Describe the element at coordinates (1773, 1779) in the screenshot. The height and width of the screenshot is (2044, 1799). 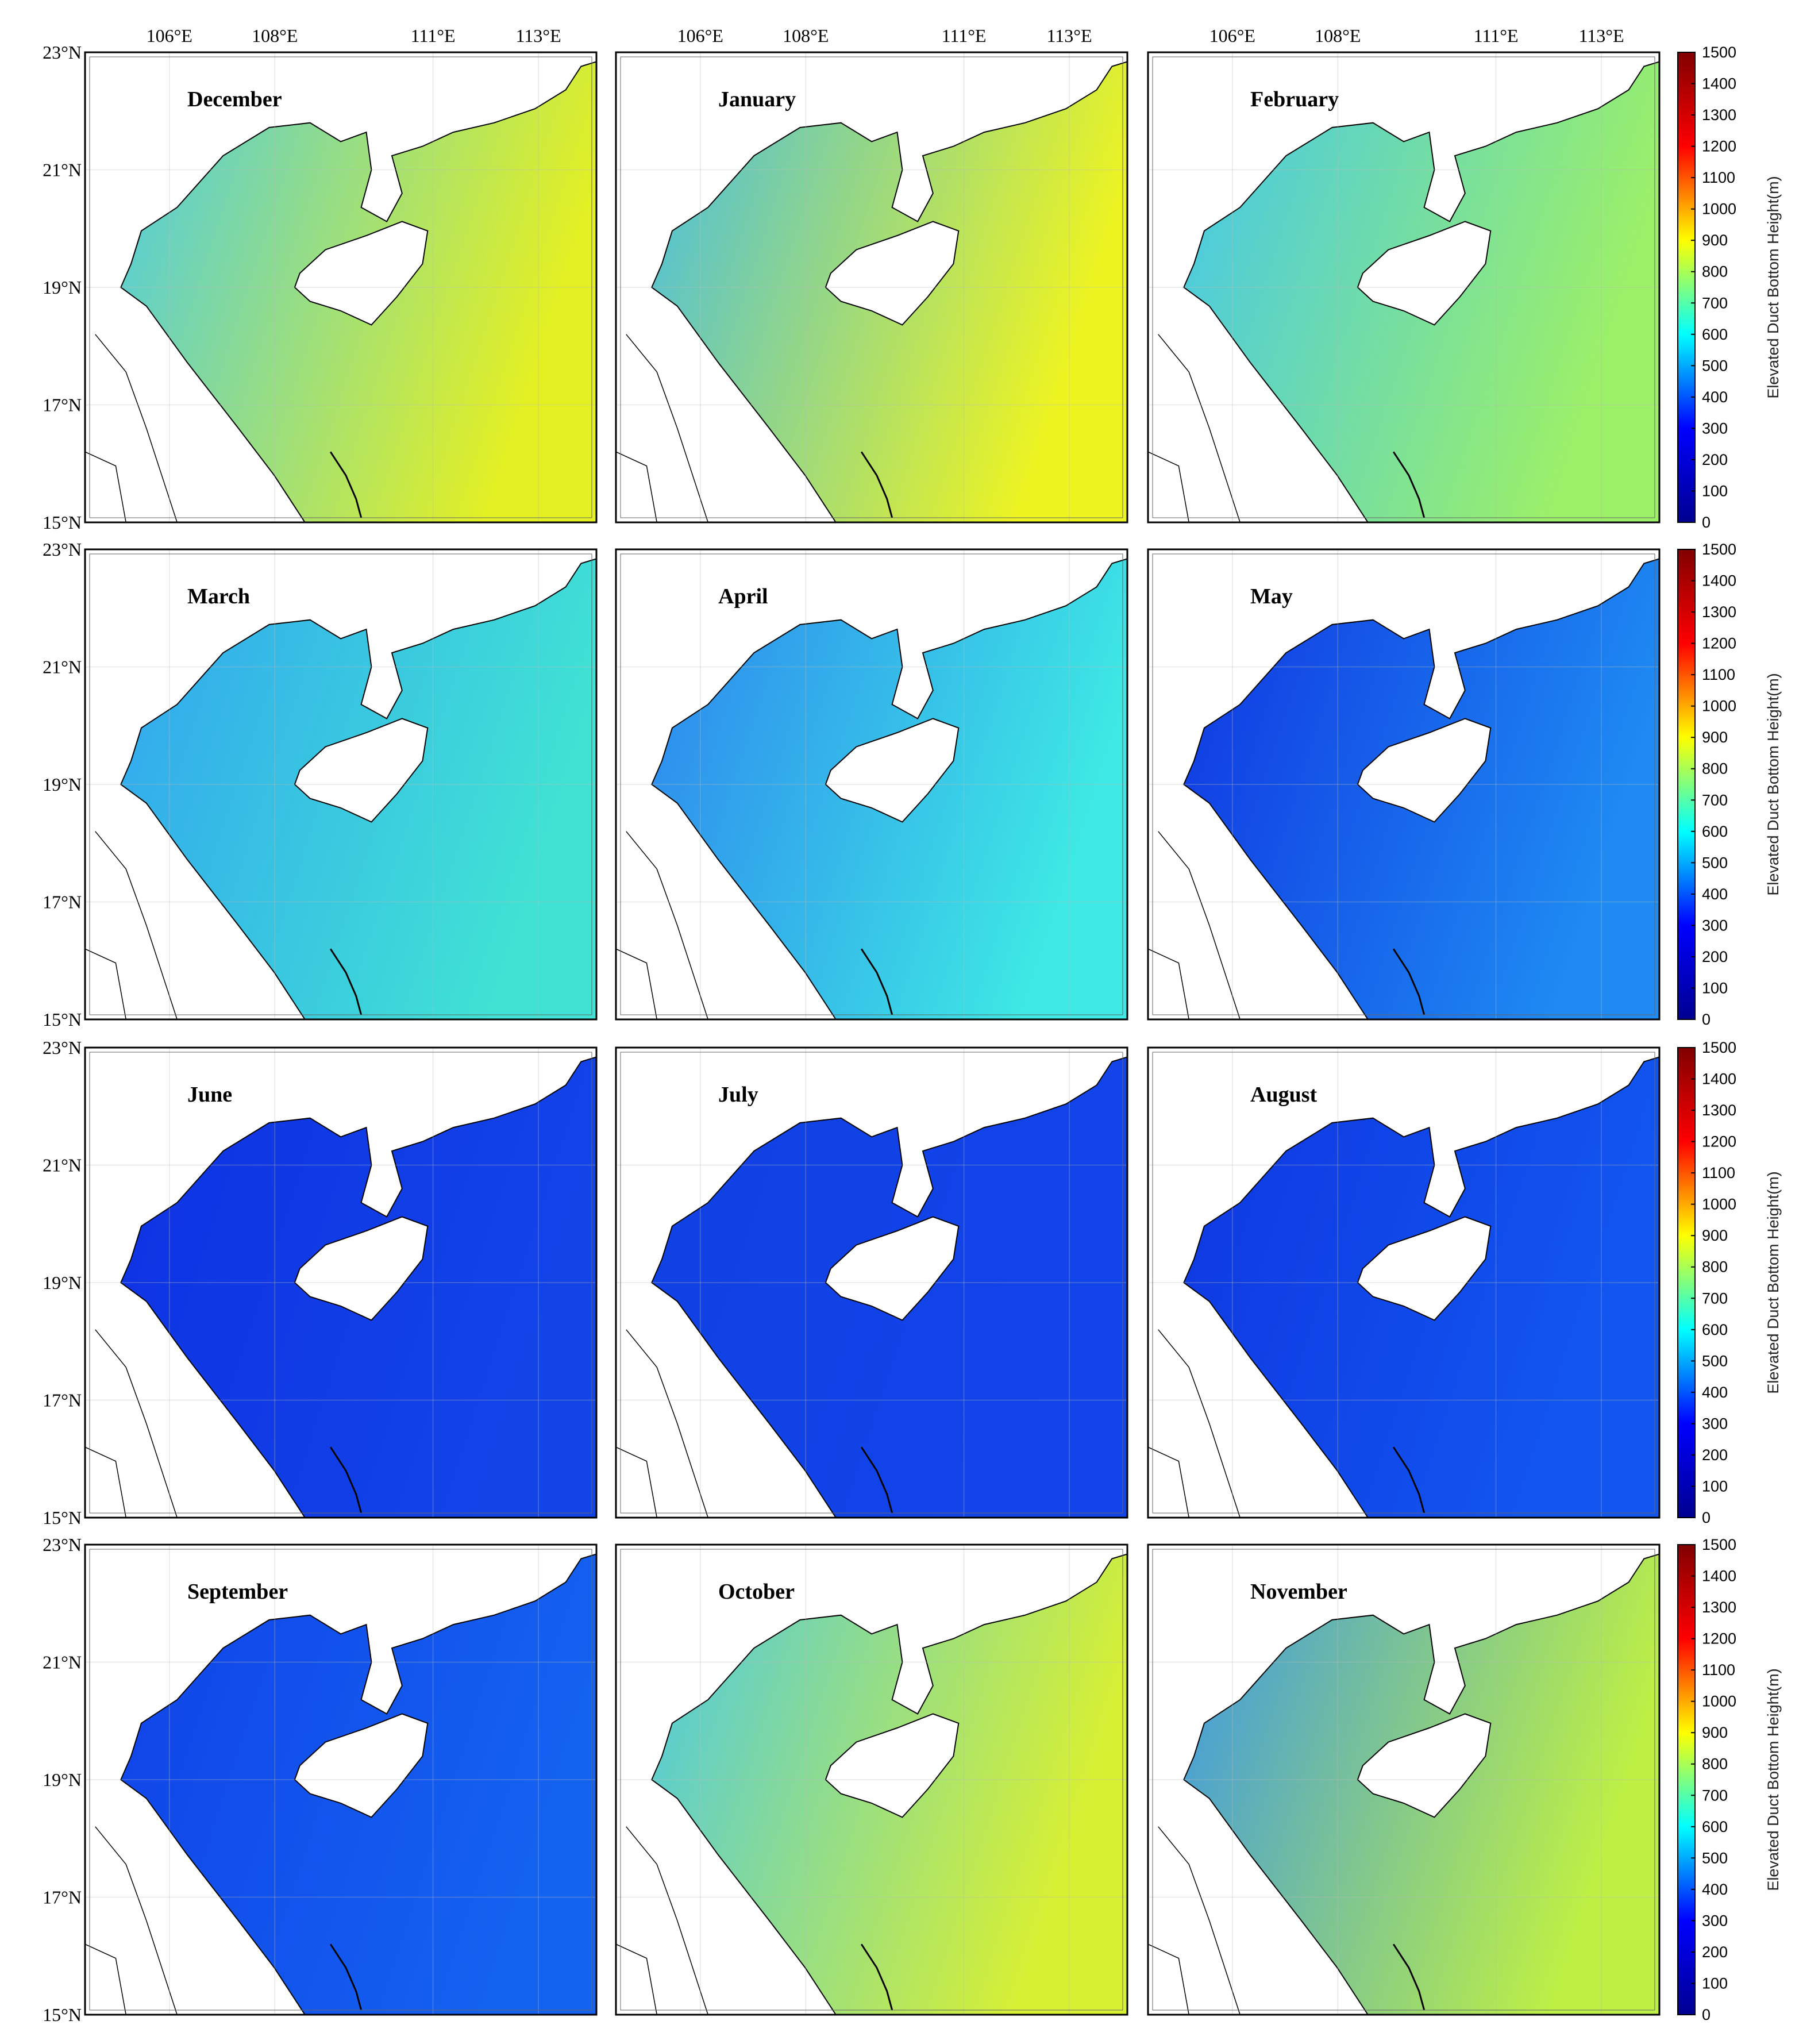
I see `colorbar-label: Elevated Duct Bottom Height(m)` at that location.